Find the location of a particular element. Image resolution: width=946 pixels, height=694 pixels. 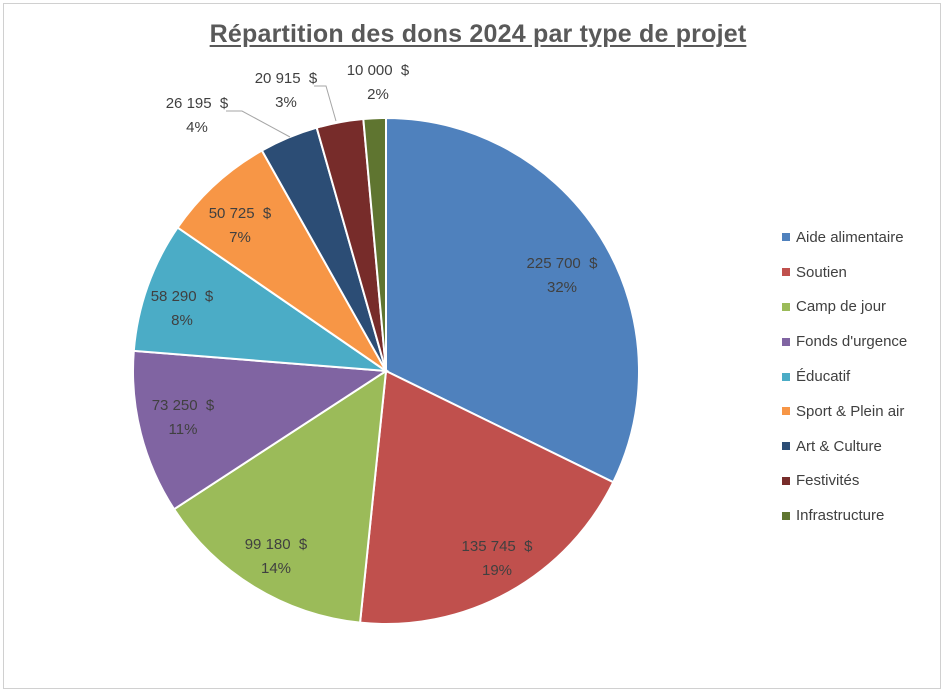

legend-entry: Sport & Plein air is located at coordinates (844, 411).